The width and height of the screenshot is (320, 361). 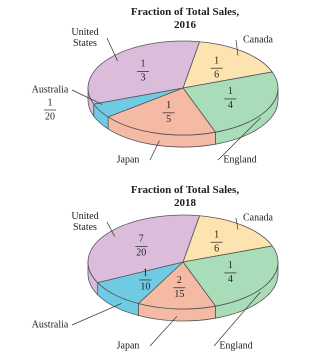 What do you see at coordinates (179, 294) in the screenshot?
I see `fraction-denominator: 15` at bounding box center [179, 294].